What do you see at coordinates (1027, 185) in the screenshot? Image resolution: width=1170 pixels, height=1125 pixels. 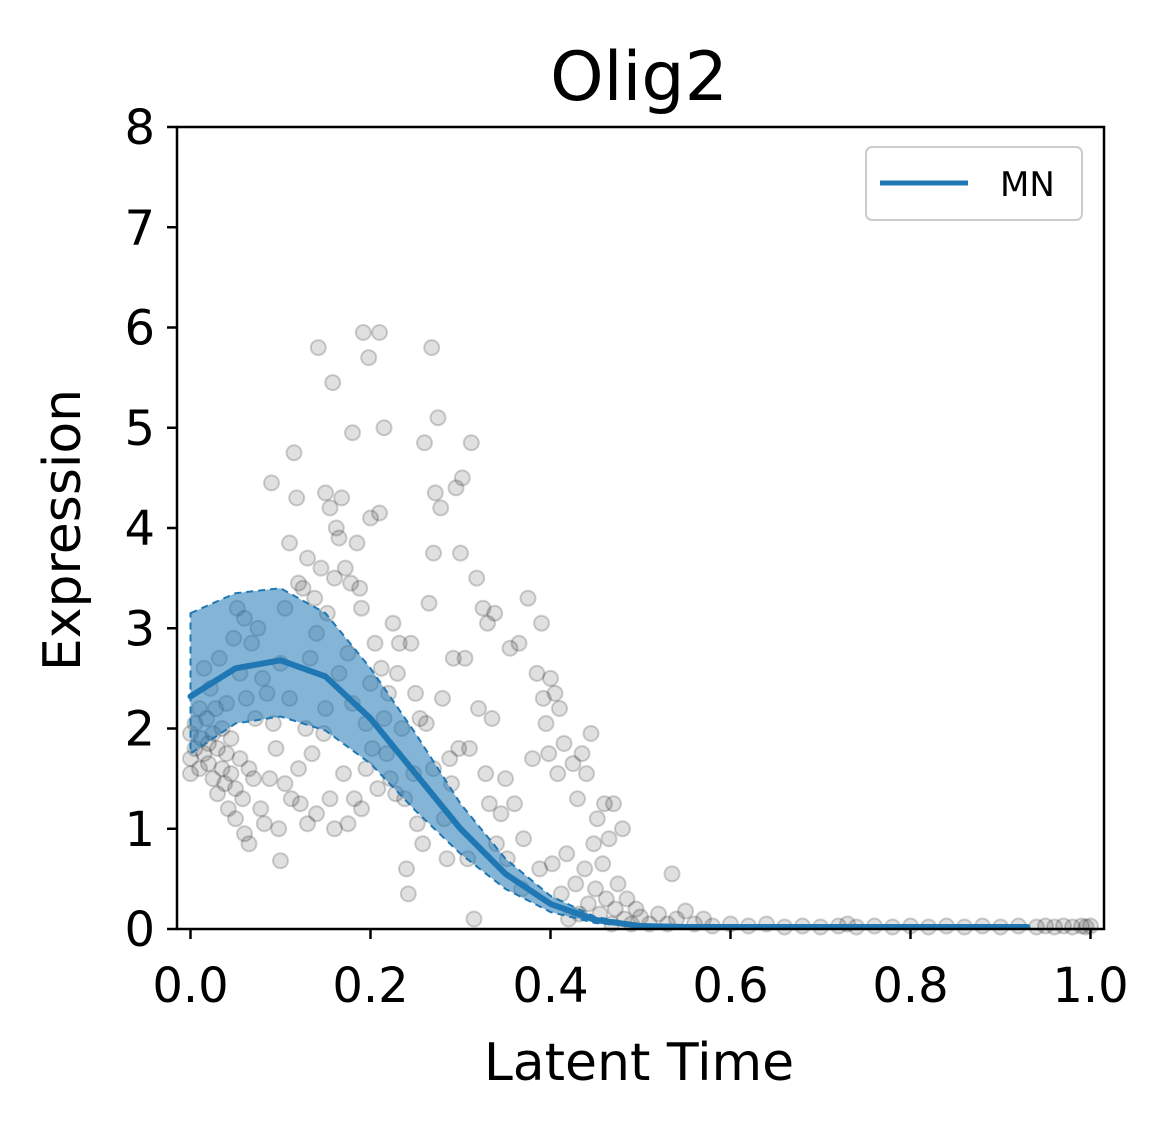 I see `legend-label-mn: MN` at bounding box center [1027, 185].